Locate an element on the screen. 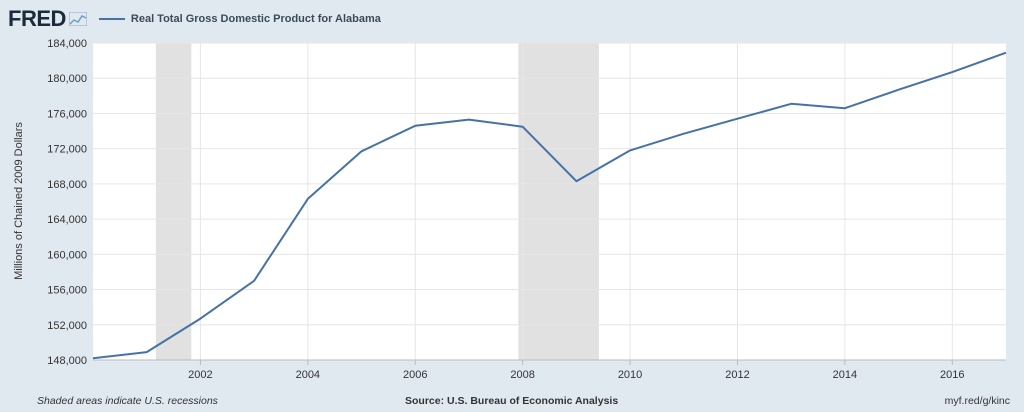 Image resolution: width=1024 pixels, height=412 pixels. y-tick-label: 148,000 is located at coordinates (67, 361).